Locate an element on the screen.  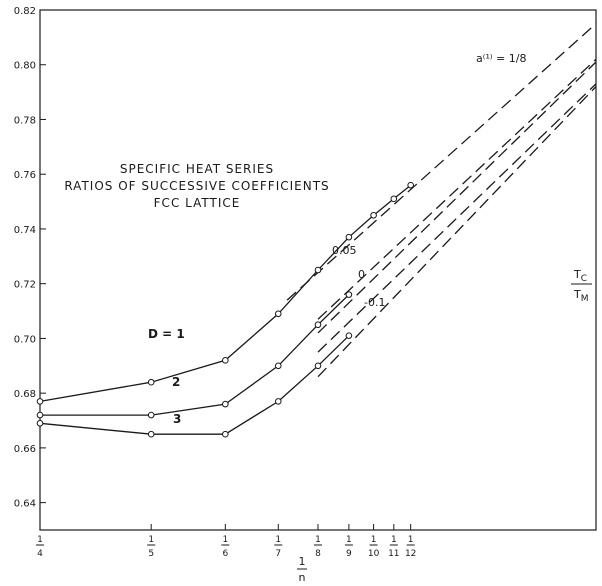
x-tick-denominator: 9 is located at coordinates (349, 554).